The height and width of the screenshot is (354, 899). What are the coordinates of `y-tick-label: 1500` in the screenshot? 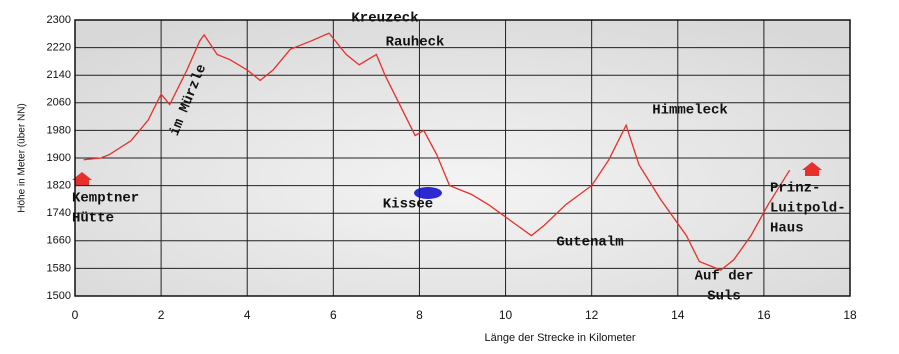 It's located at (59, 296).